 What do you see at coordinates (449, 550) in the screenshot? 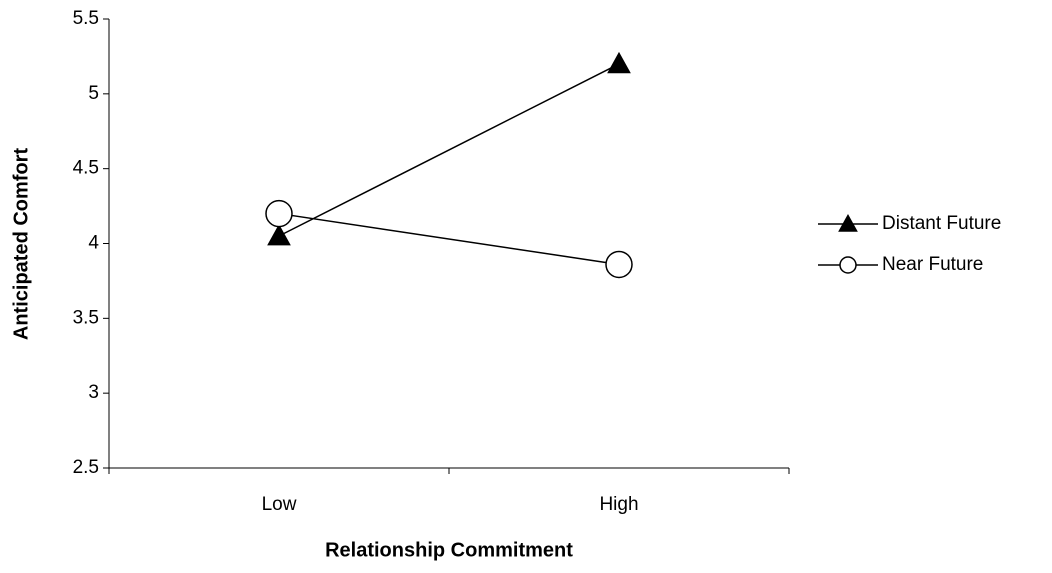
I see `x-axis-title: Relationship Commitment` at bounding box center [449, 550].